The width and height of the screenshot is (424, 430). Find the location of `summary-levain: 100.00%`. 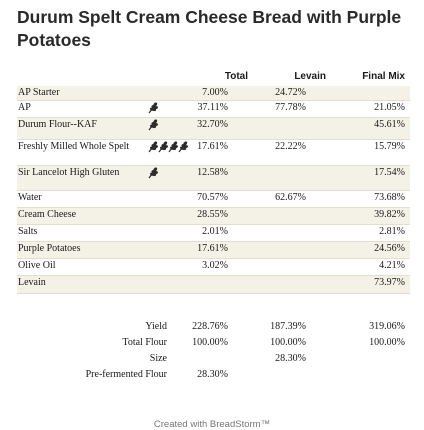

summary-levain: 100.00% is located at coordinates (288, 342).